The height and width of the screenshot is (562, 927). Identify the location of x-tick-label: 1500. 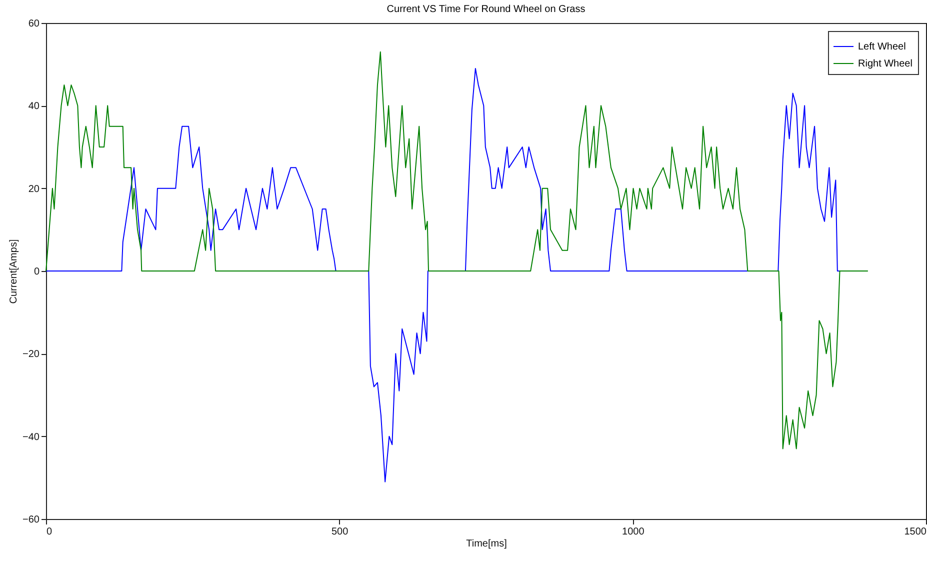
(915, 532).